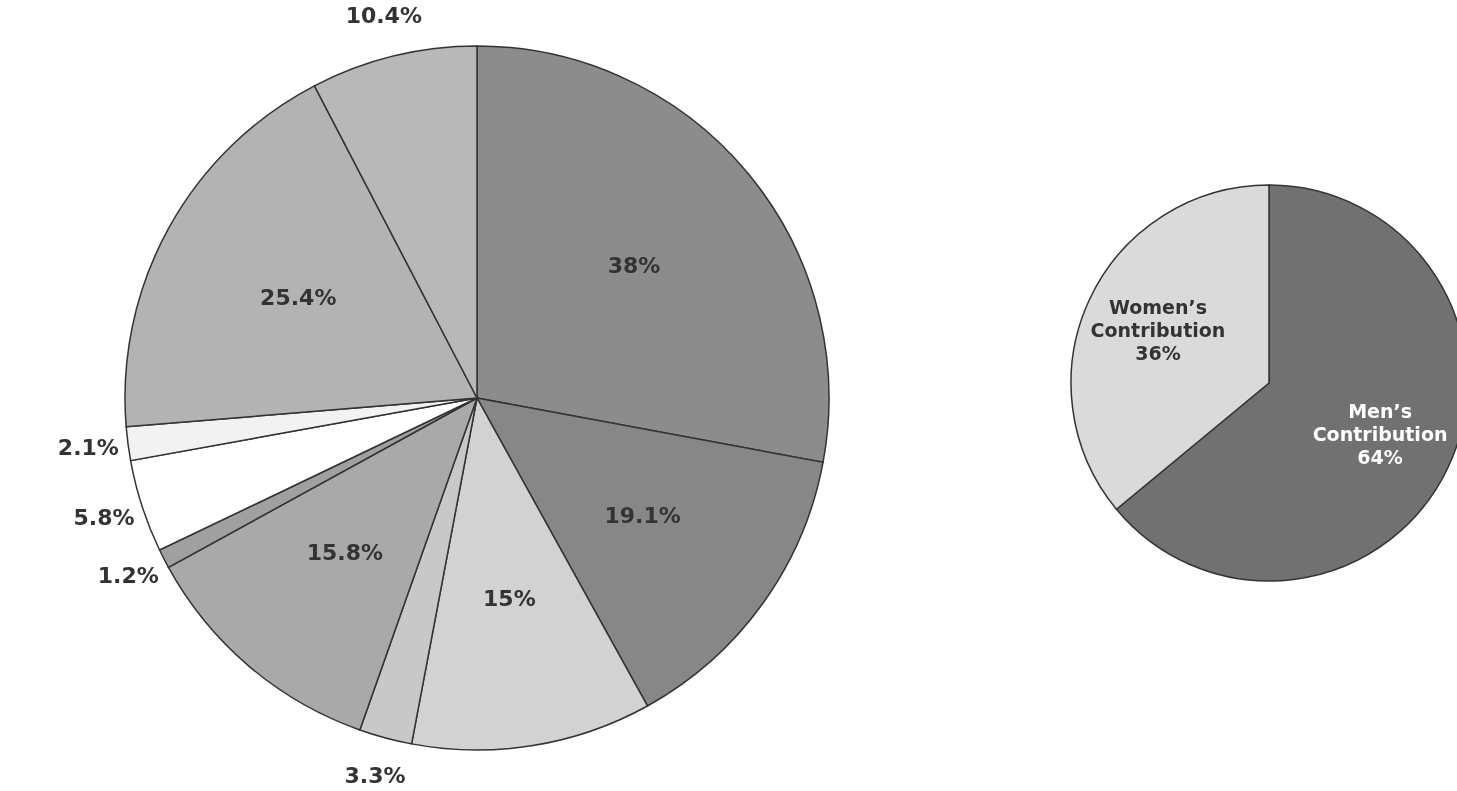 This screenshot has width=1457, height=791. What do you see at coordinates (1158, 318) in the screenshot?
I see `slice-label: Women’s Contribution` at bounding box center [1158, 318].